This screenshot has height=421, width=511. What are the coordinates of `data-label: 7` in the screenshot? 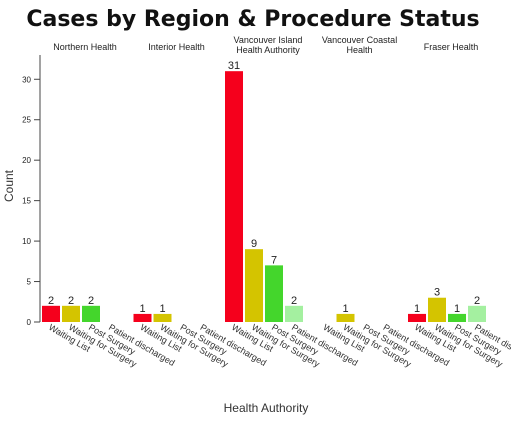 It's located at (274, 260).